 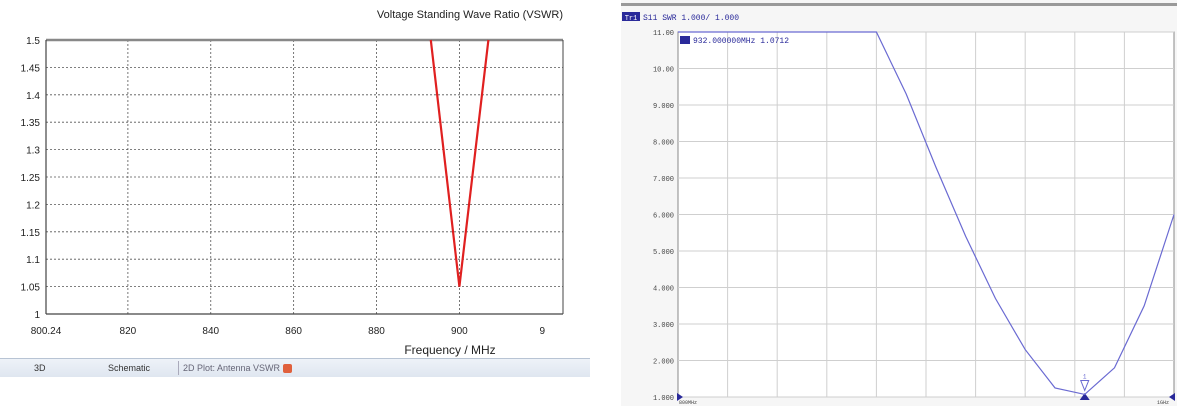 What do you see at coordinates (663, 363) in the screenshot?
I see `y-tick-label: 2.000` at bounding box center [663, 363].